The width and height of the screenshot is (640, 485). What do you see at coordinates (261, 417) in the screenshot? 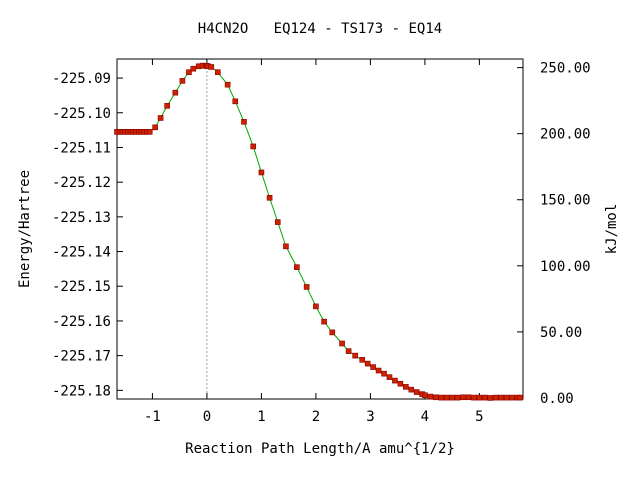
I see `x-tick-label: 1` at bounding box center [261, 417].